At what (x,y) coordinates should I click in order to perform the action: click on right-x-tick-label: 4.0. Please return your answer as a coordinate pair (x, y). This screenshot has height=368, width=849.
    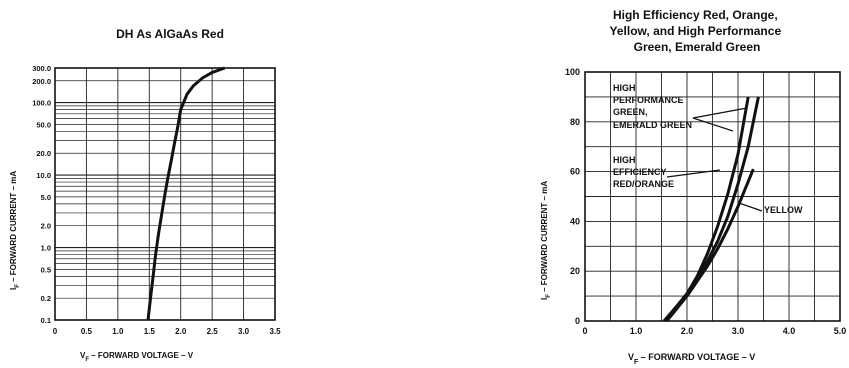
    Looking at the image, I should click on (789, 331).